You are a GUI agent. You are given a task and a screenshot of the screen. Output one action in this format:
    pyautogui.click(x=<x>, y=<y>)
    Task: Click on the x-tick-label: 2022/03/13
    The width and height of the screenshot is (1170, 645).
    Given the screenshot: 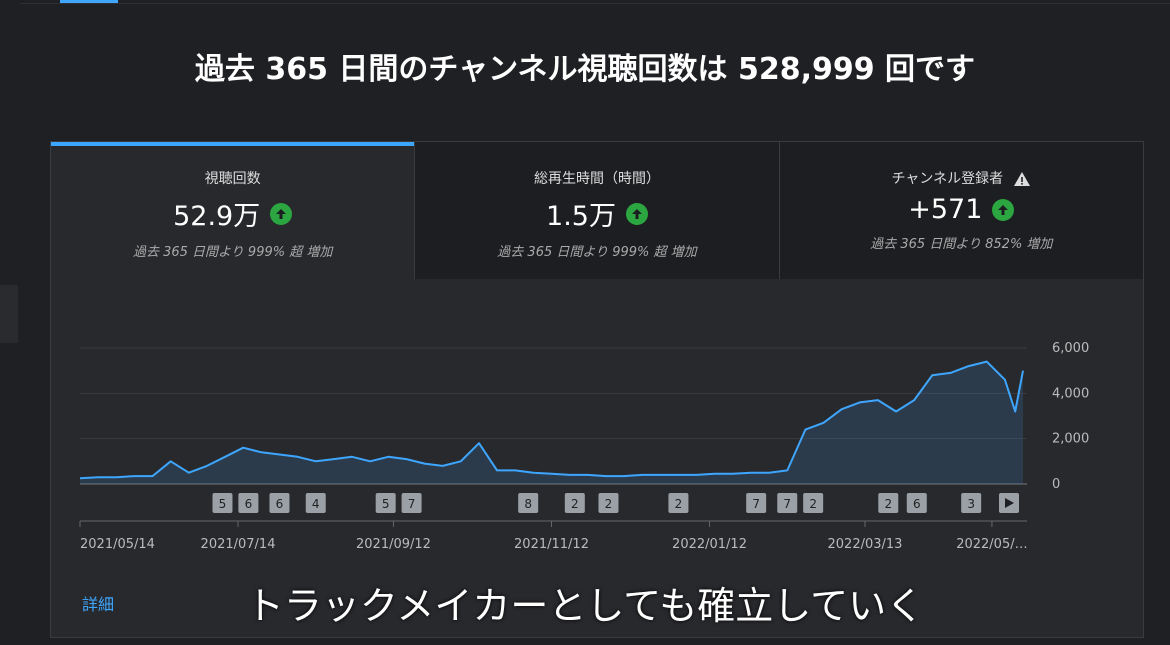 What is the action you would take?
    pyautogui.click(x=865, y=544)
    